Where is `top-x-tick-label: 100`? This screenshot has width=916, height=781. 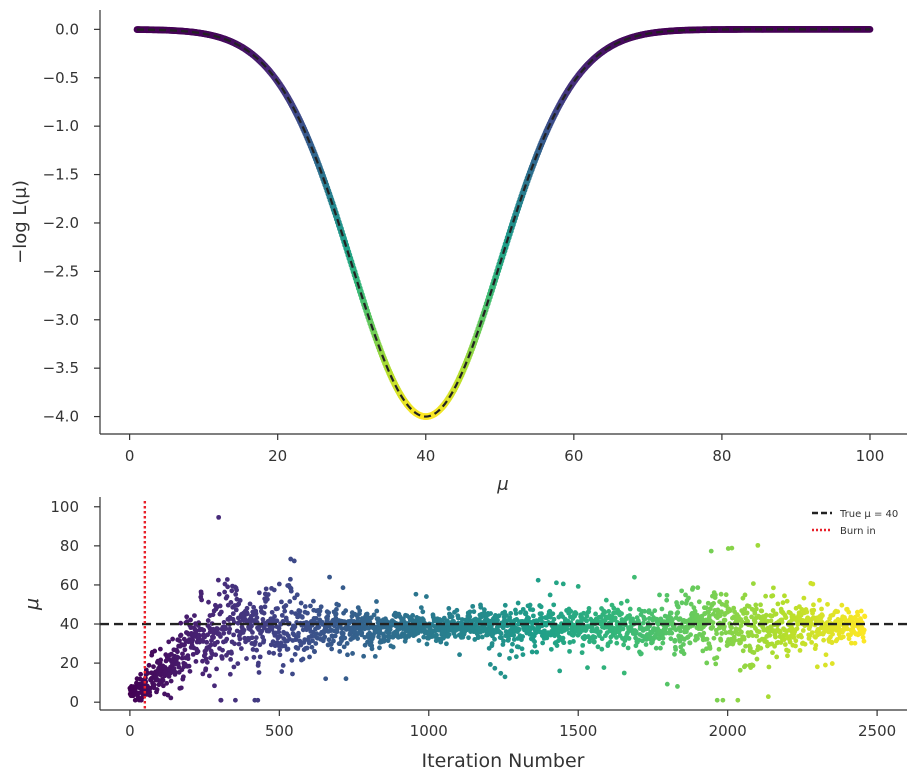
top-x-tick-label: 100 is located at coordinates (870, 456).